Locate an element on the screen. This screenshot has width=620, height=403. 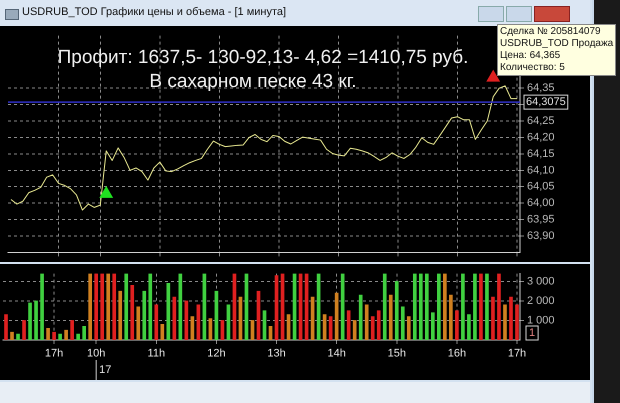
x-tick-label: 15h is located at coordinates (397, 354).